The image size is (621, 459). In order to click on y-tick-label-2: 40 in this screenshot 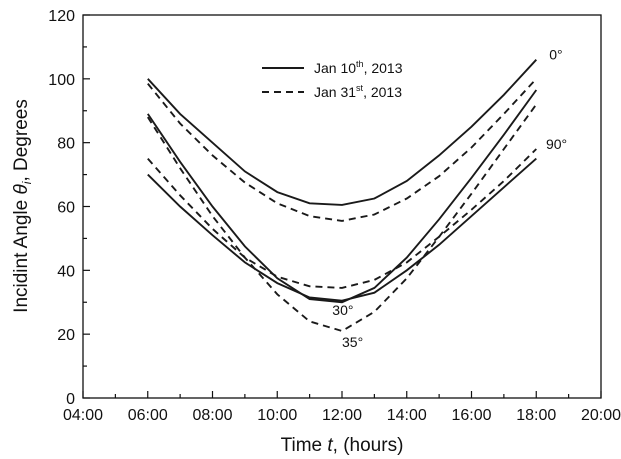, I will do `click(66, 271)`.